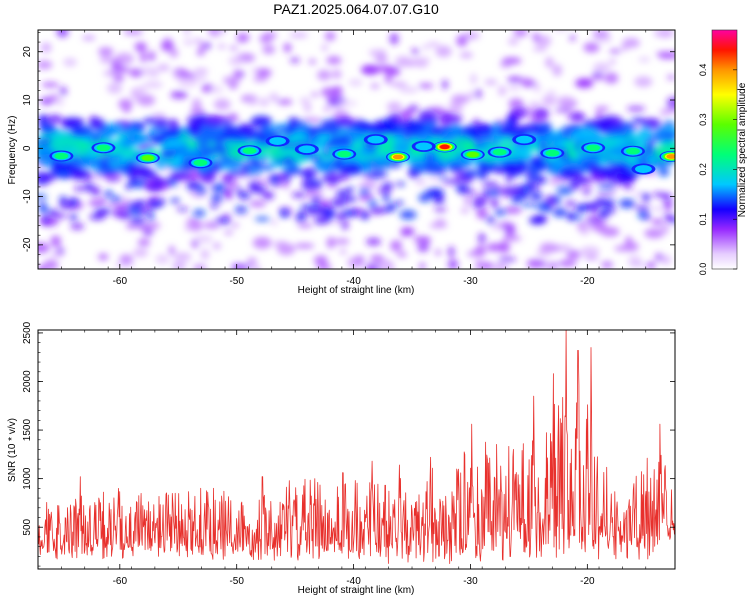 The width and height of the screenshot is (750, 600). I want to click on y-tick-label: 10, so click(27, 100).